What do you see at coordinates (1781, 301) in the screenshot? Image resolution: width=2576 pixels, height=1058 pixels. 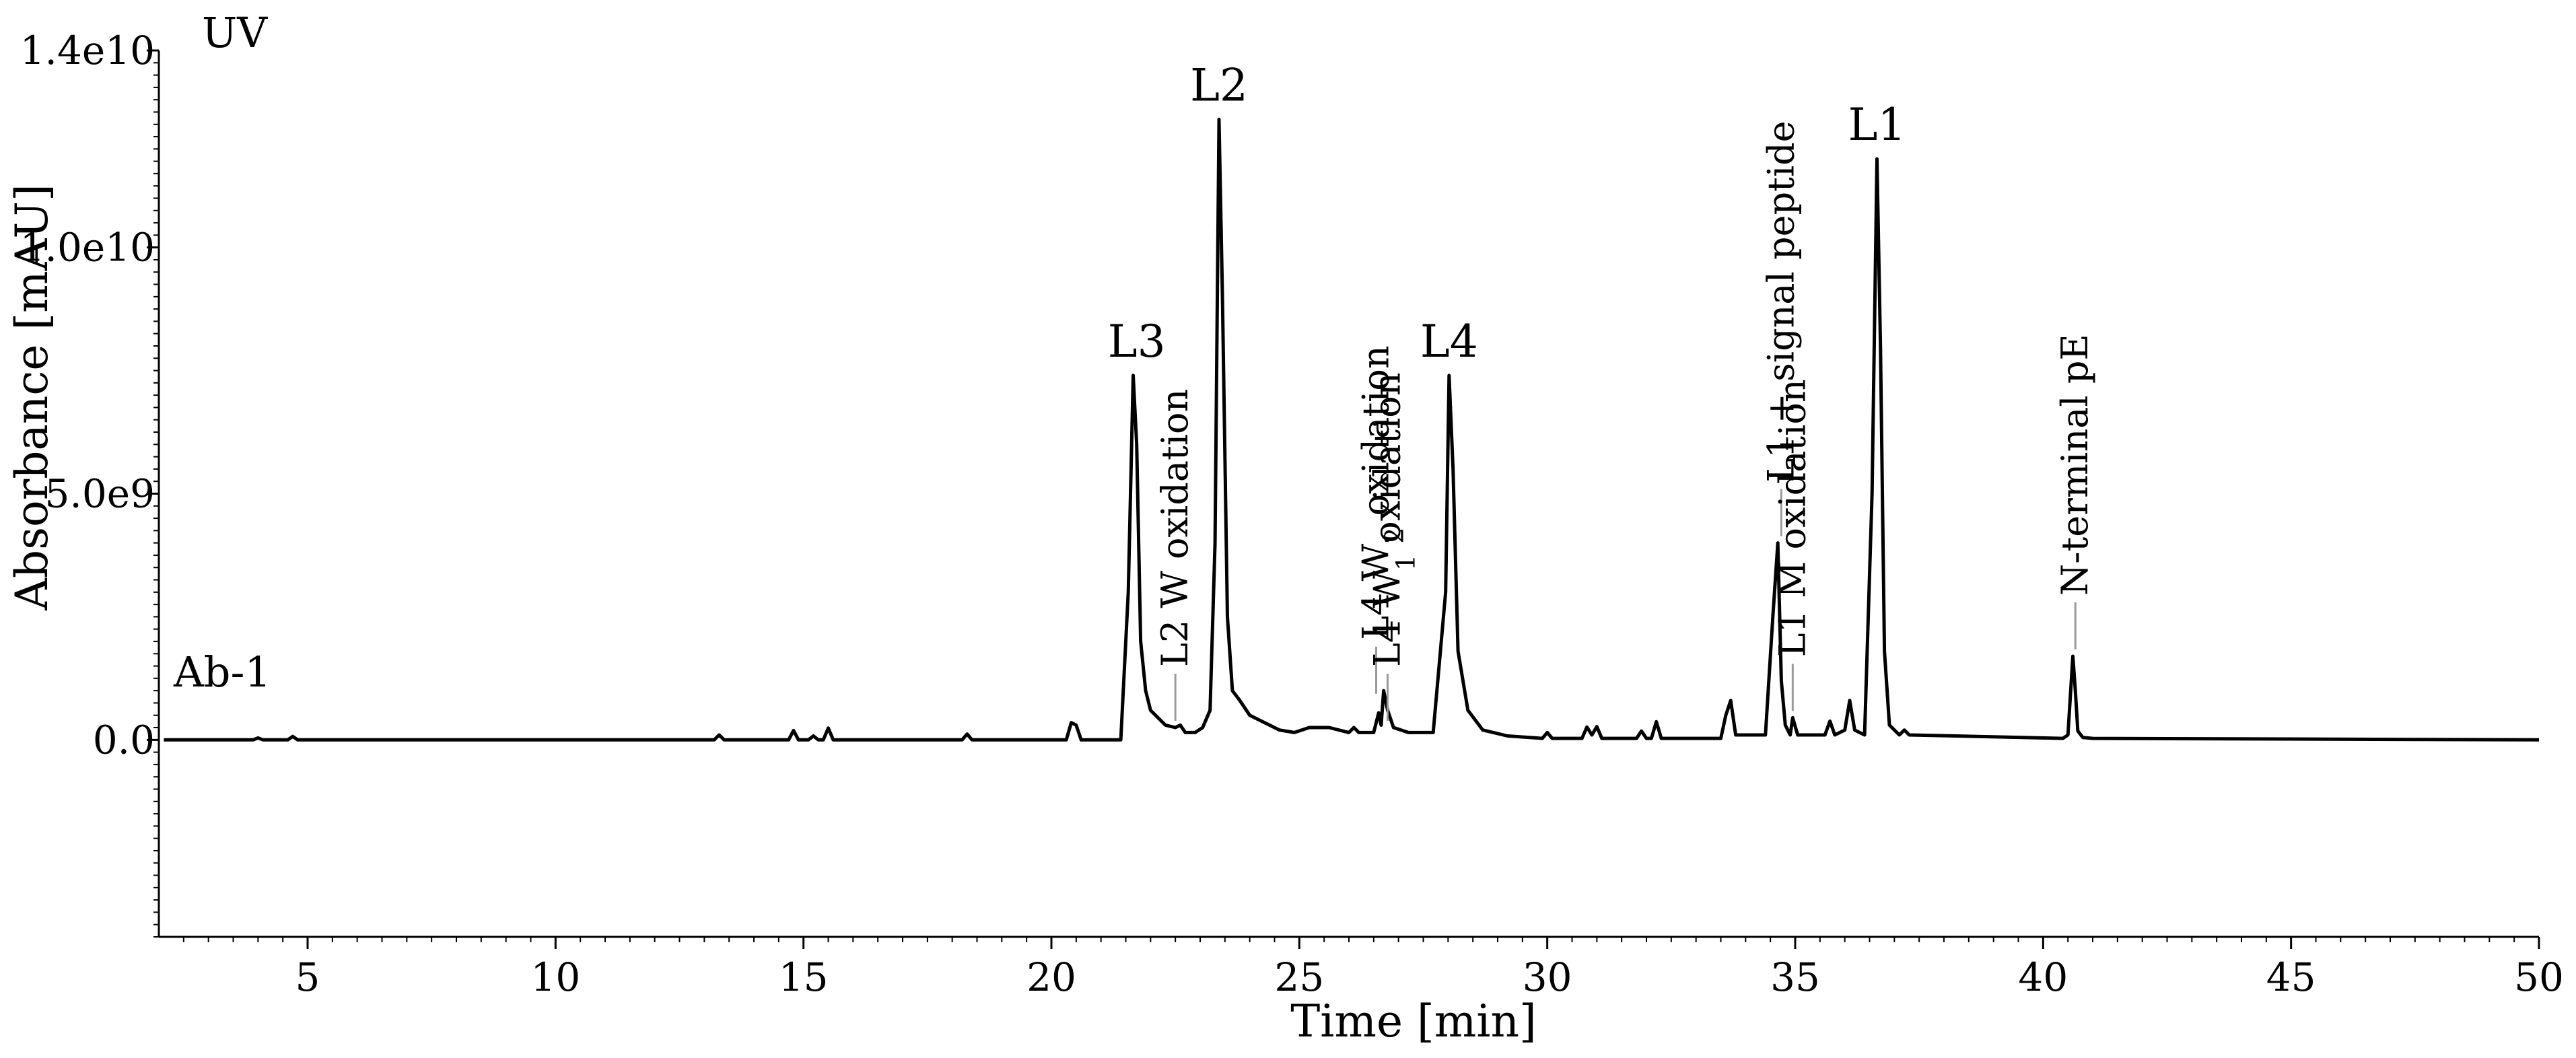 I see `annotation-label: L1 + signal peptide` at bounding box center [1781, 301].